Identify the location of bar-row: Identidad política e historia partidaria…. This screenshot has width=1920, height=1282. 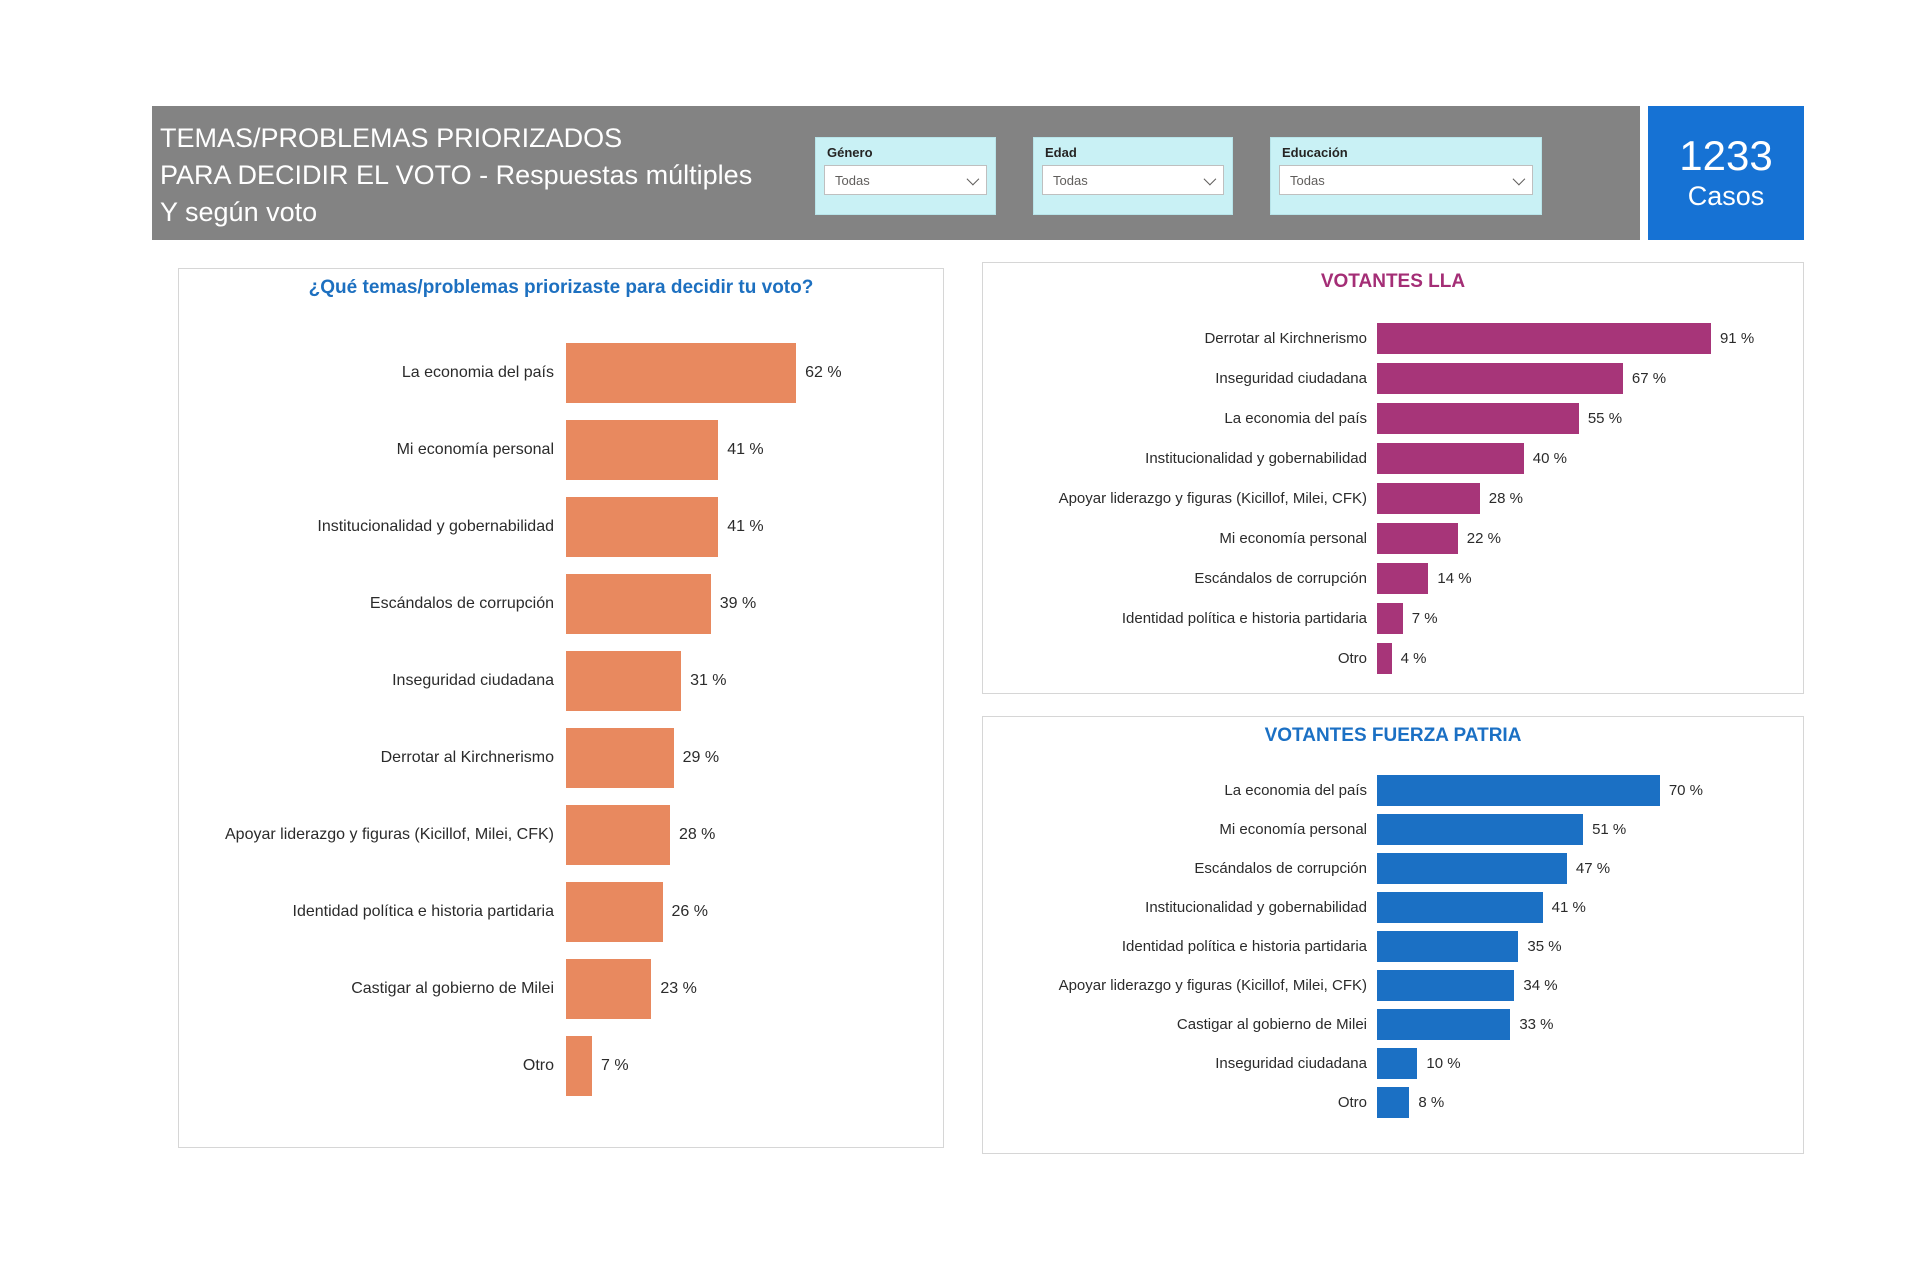
(1393, 618).